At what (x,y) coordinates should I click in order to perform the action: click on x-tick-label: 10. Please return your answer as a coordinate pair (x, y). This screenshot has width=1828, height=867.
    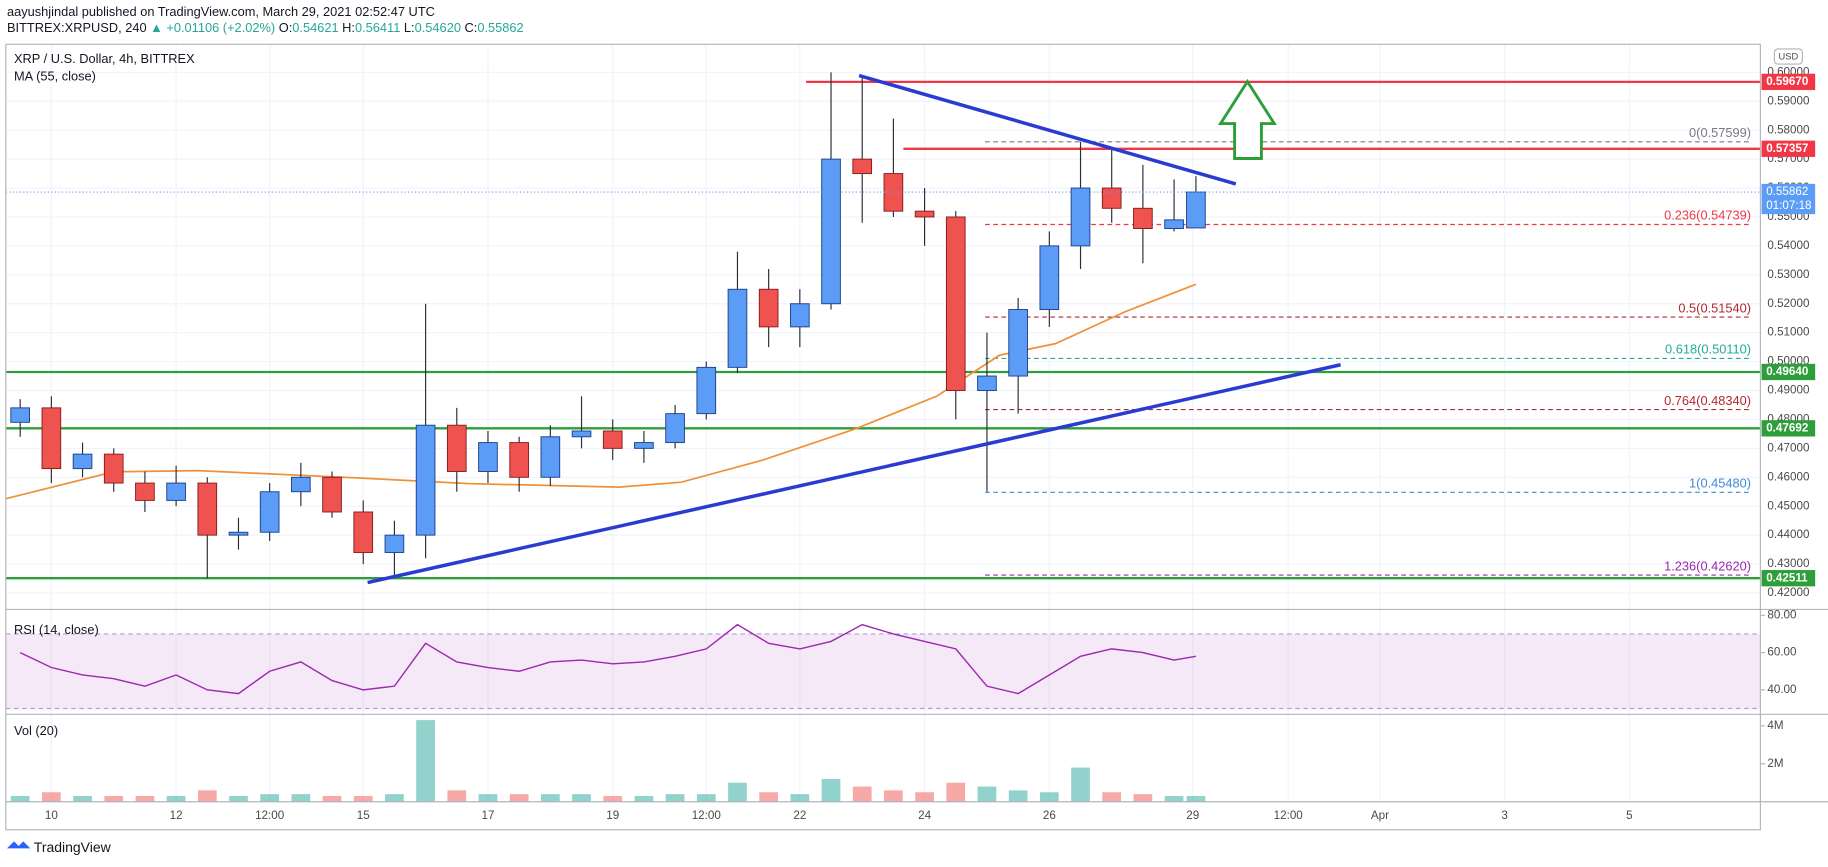
    Looking at the image, I should click on (51, 815).